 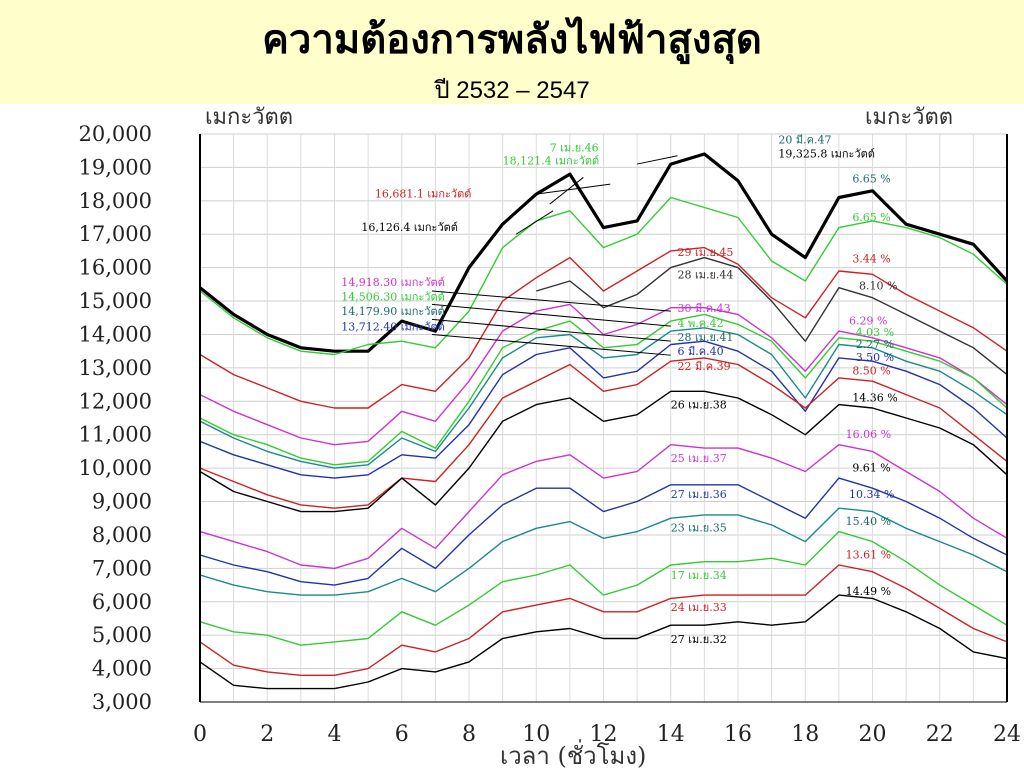 I want to click on date-label: 27 เม.ย.36, so click(x=699, y=494).